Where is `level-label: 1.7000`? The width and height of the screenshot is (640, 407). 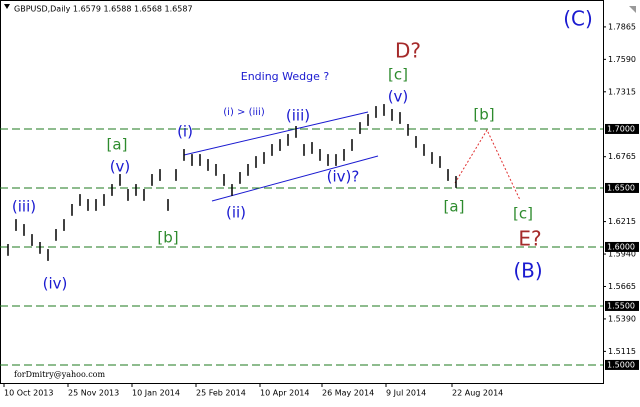 level-label: 1.7000 is located at coordinates (621, 128).